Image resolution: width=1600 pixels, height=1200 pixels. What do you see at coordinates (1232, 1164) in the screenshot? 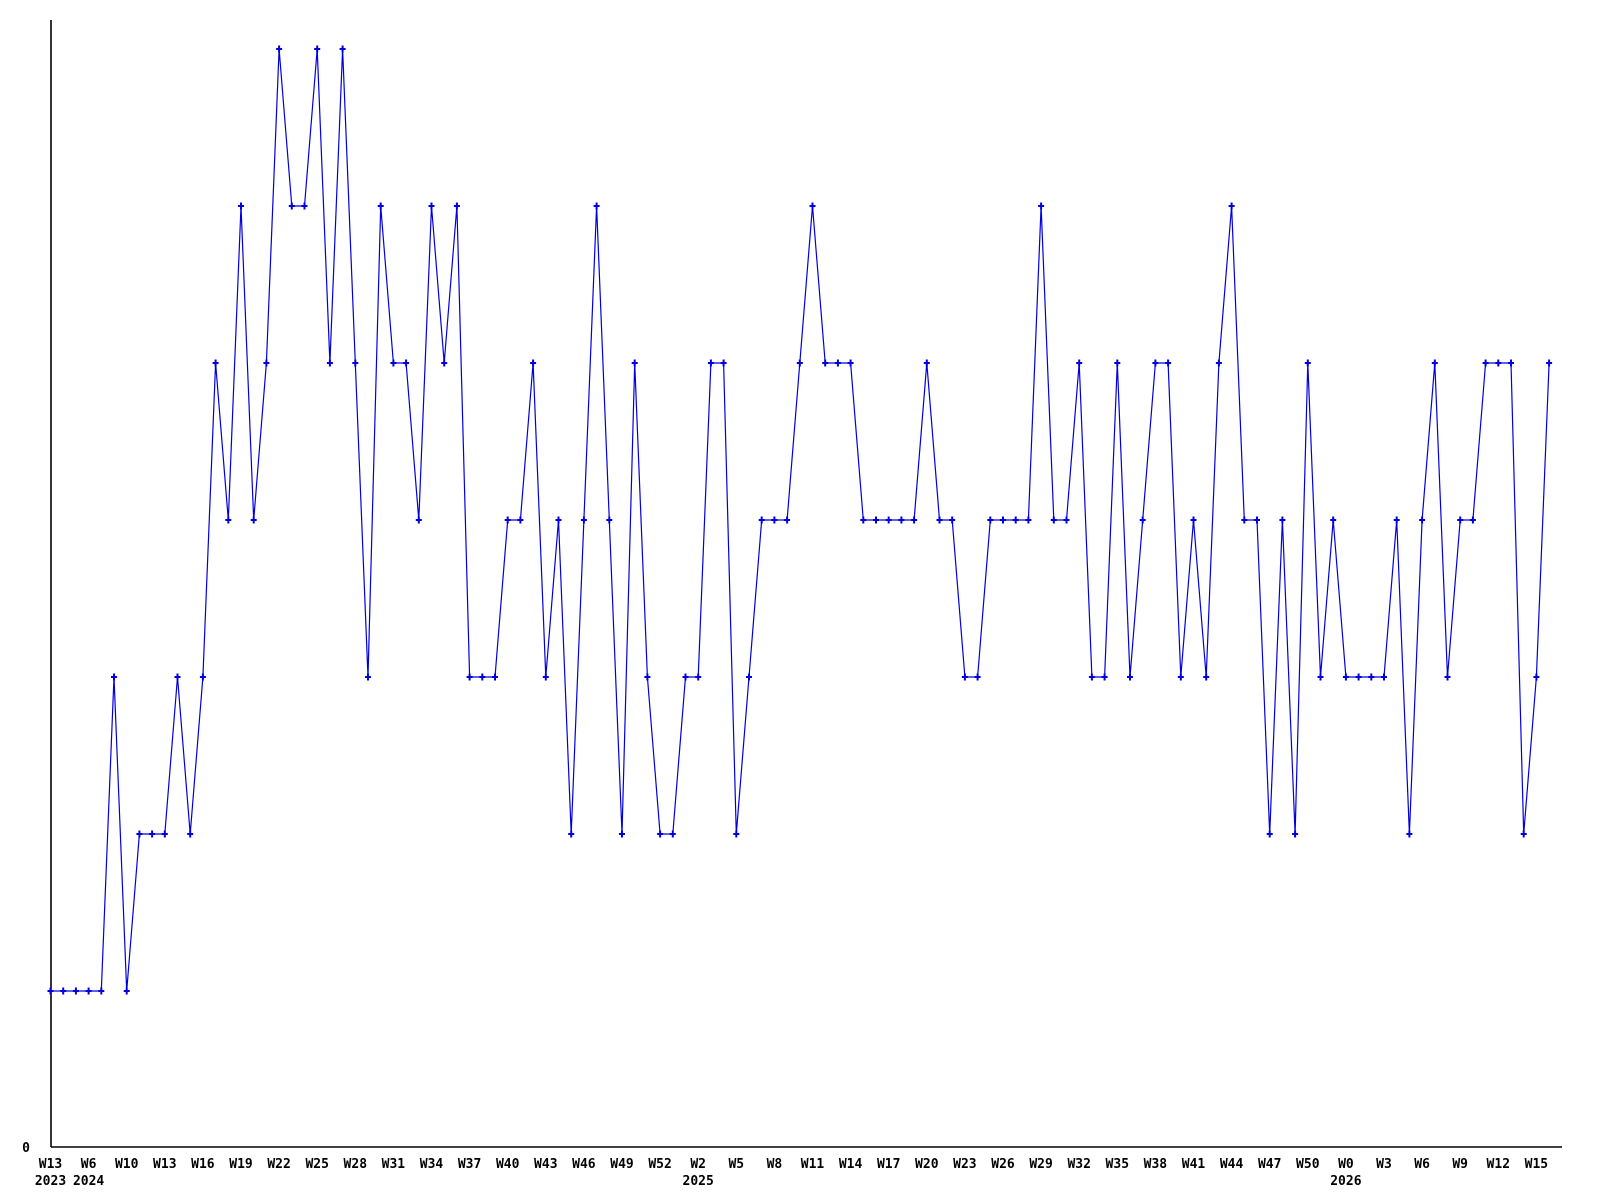
I see `x-tick-label: W44` at bounding box center [1232, 1164].